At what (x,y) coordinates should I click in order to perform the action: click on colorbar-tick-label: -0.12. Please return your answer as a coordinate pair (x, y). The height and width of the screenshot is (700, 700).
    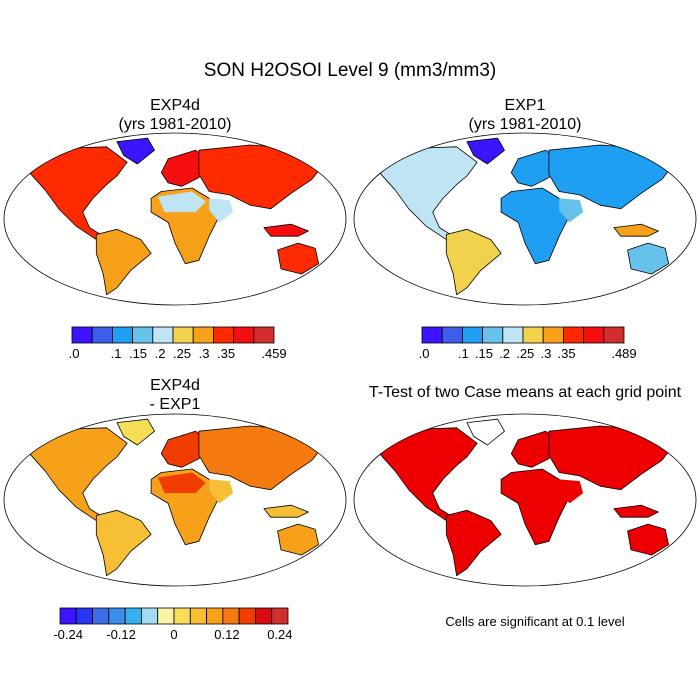
    Looking at the image, I should click on (121, 634).